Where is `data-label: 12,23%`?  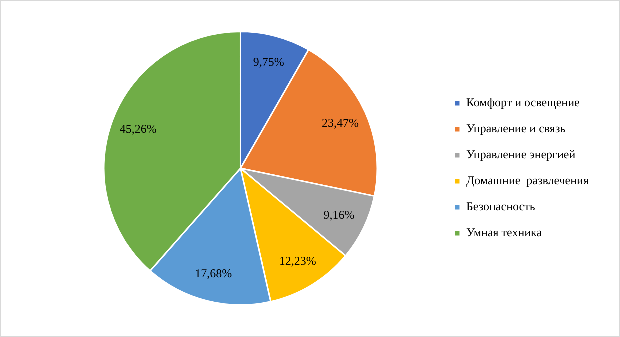
data-label: 12,23% is located at coordinates (297, 261).